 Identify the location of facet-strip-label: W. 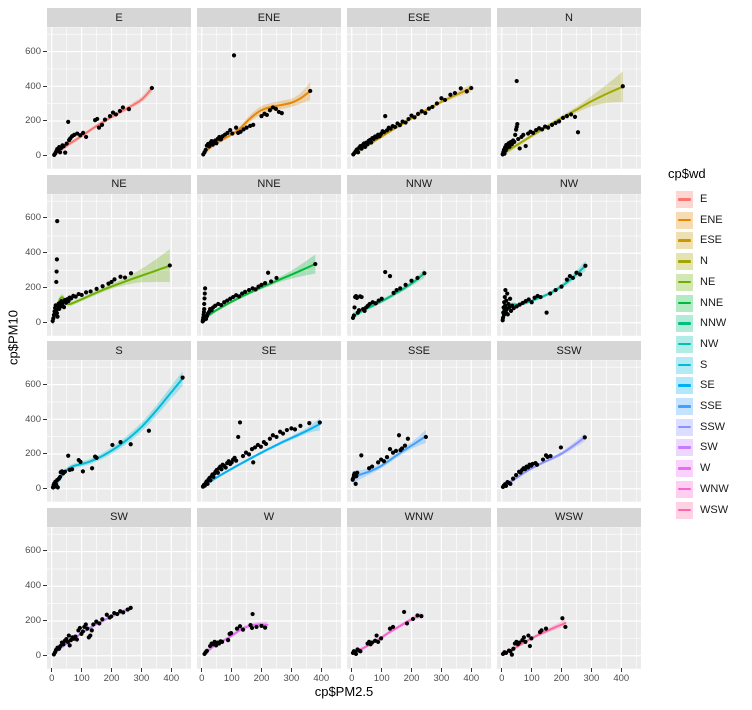
(269, 517).